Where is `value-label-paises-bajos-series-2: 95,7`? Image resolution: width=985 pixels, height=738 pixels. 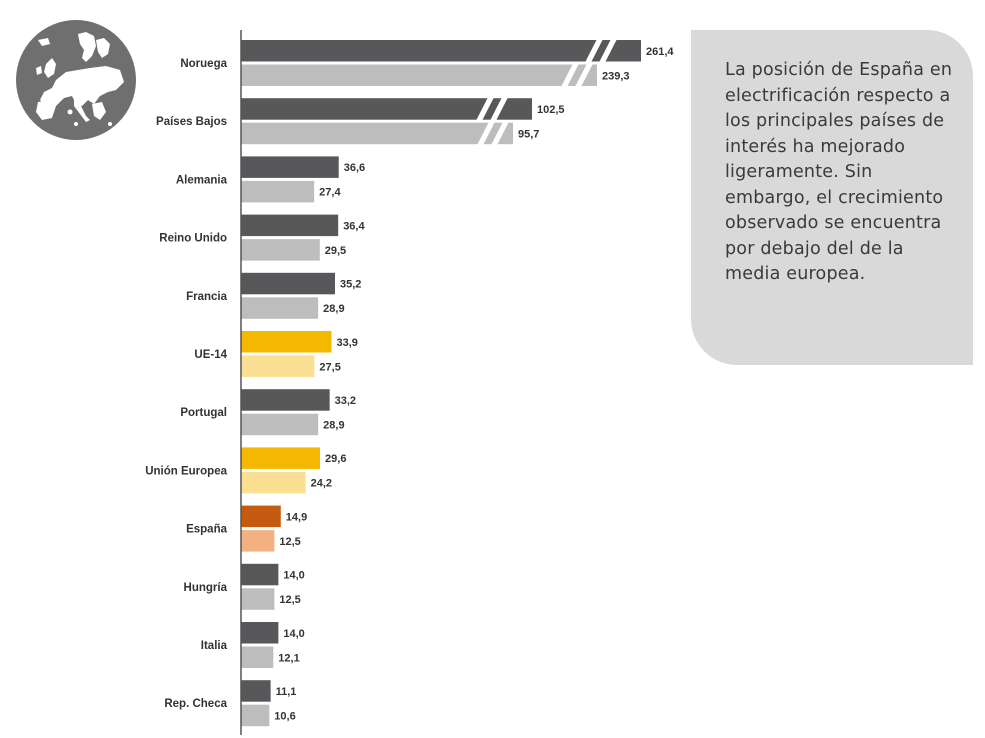
value-label-paises-bajos-series-2: 95,7 is located at coordinates (528, 134).